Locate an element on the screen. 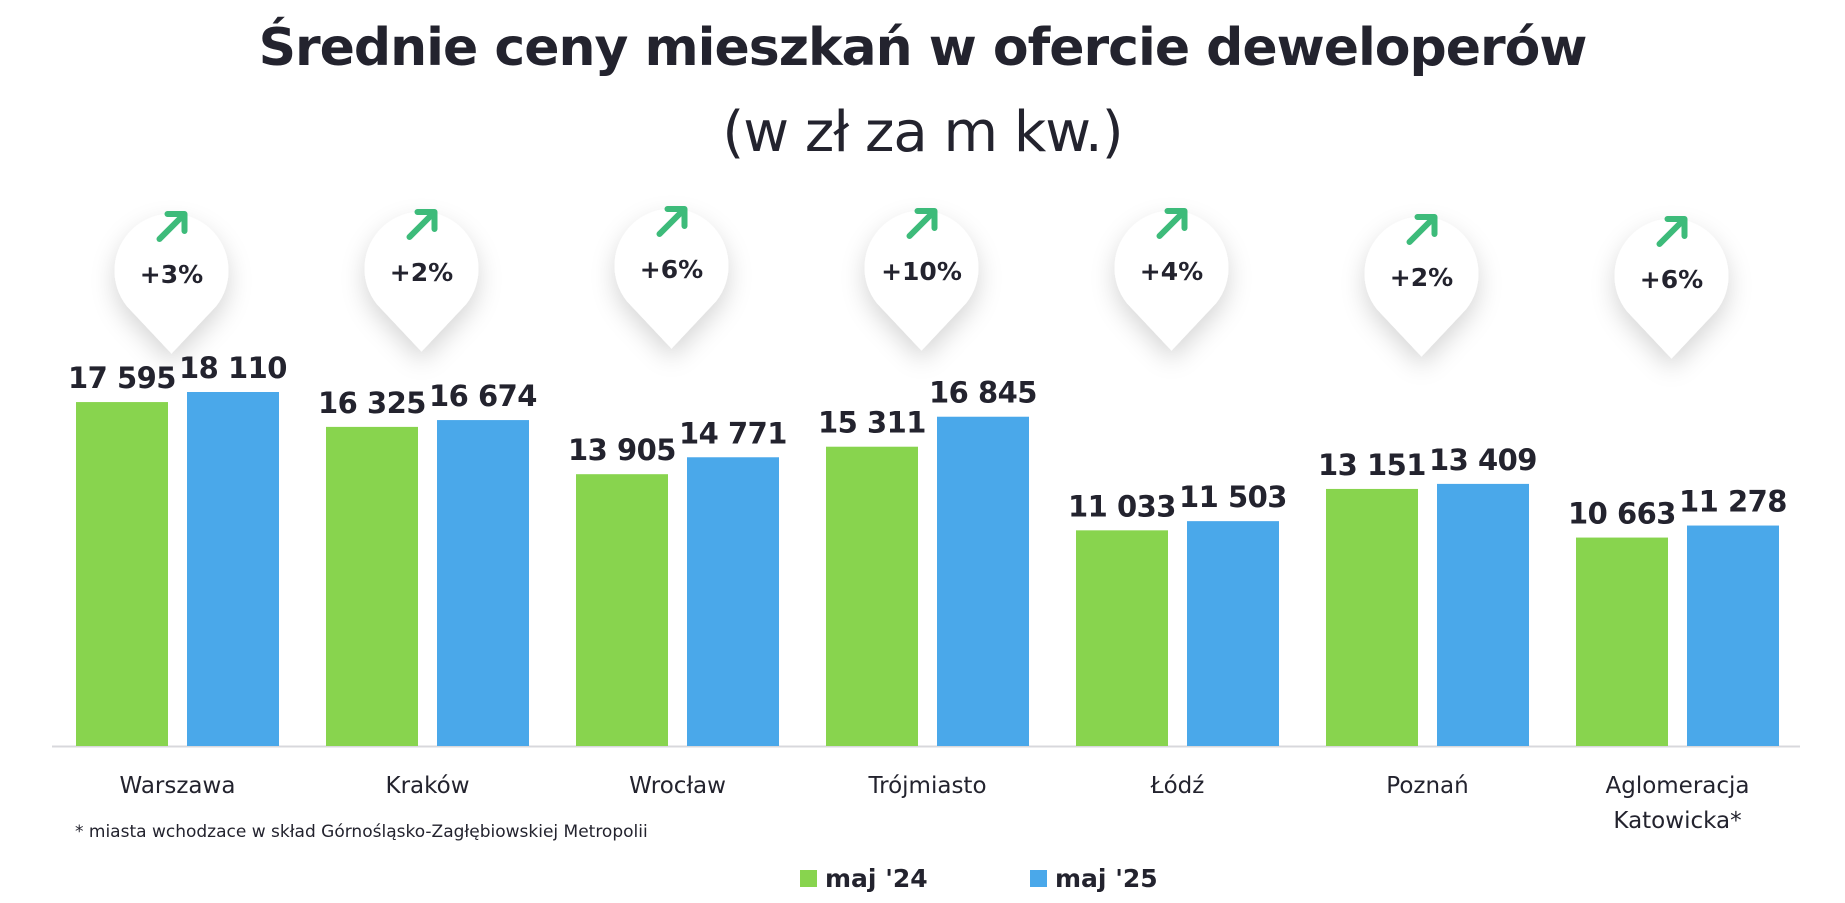 This screenshot has width=1845, height=903. data-label: 14 771 is located at coordinates (733, 433).